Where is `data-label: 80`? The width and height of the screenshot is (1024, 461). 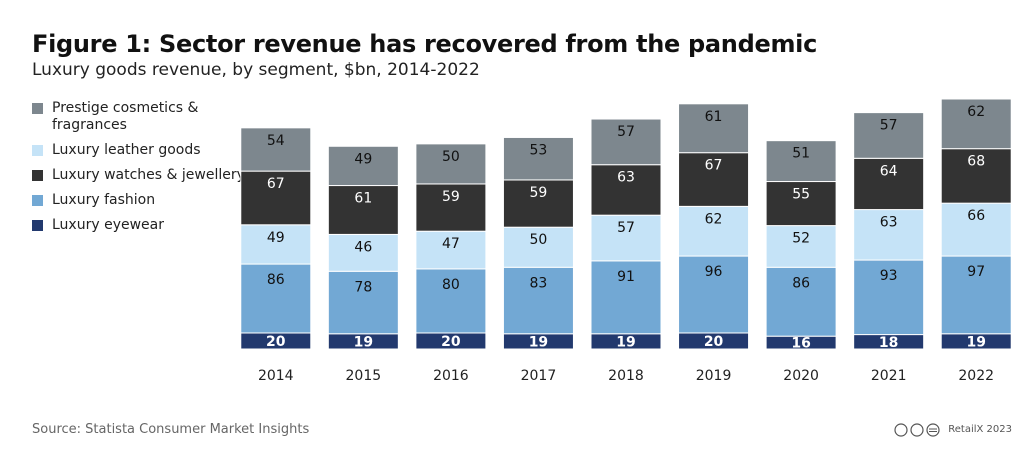
data-label: 80 is located at coordinates (451, 285).